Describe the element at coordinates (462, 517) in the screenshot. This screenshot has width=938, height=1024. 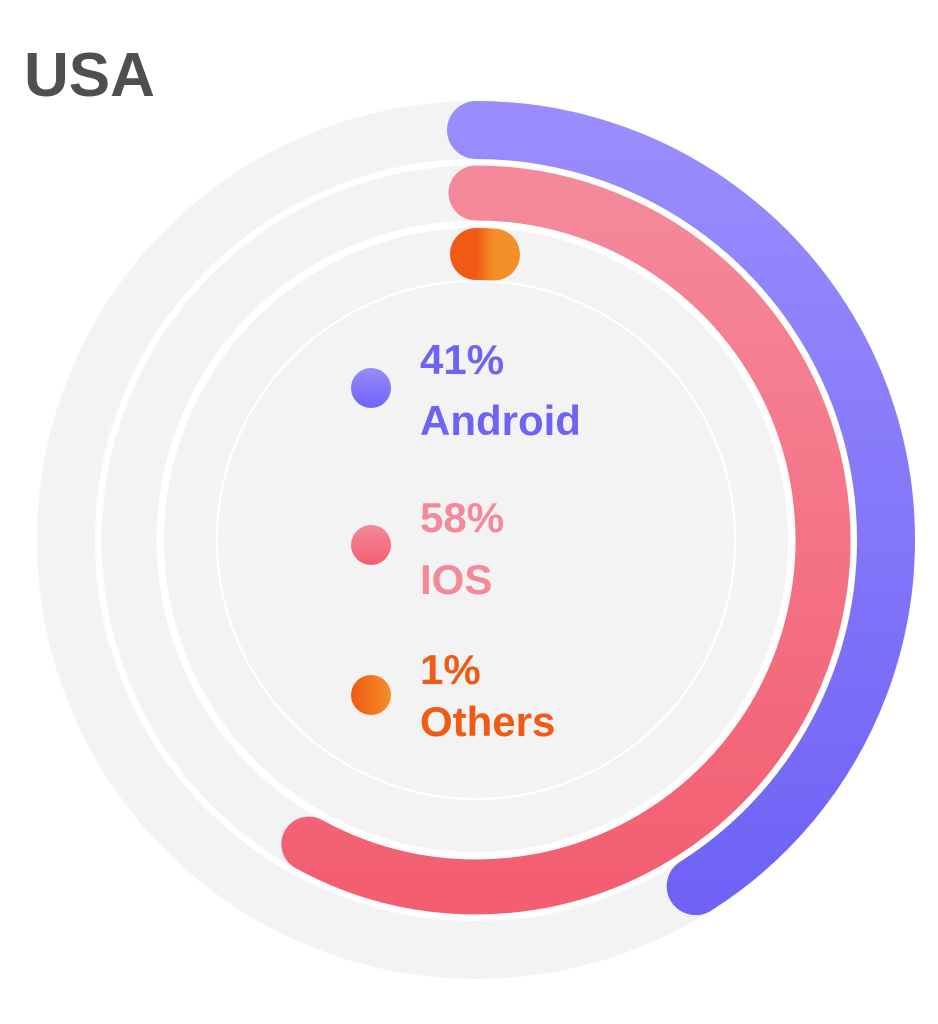
I see `legend-value-ios: 58%` at that location.